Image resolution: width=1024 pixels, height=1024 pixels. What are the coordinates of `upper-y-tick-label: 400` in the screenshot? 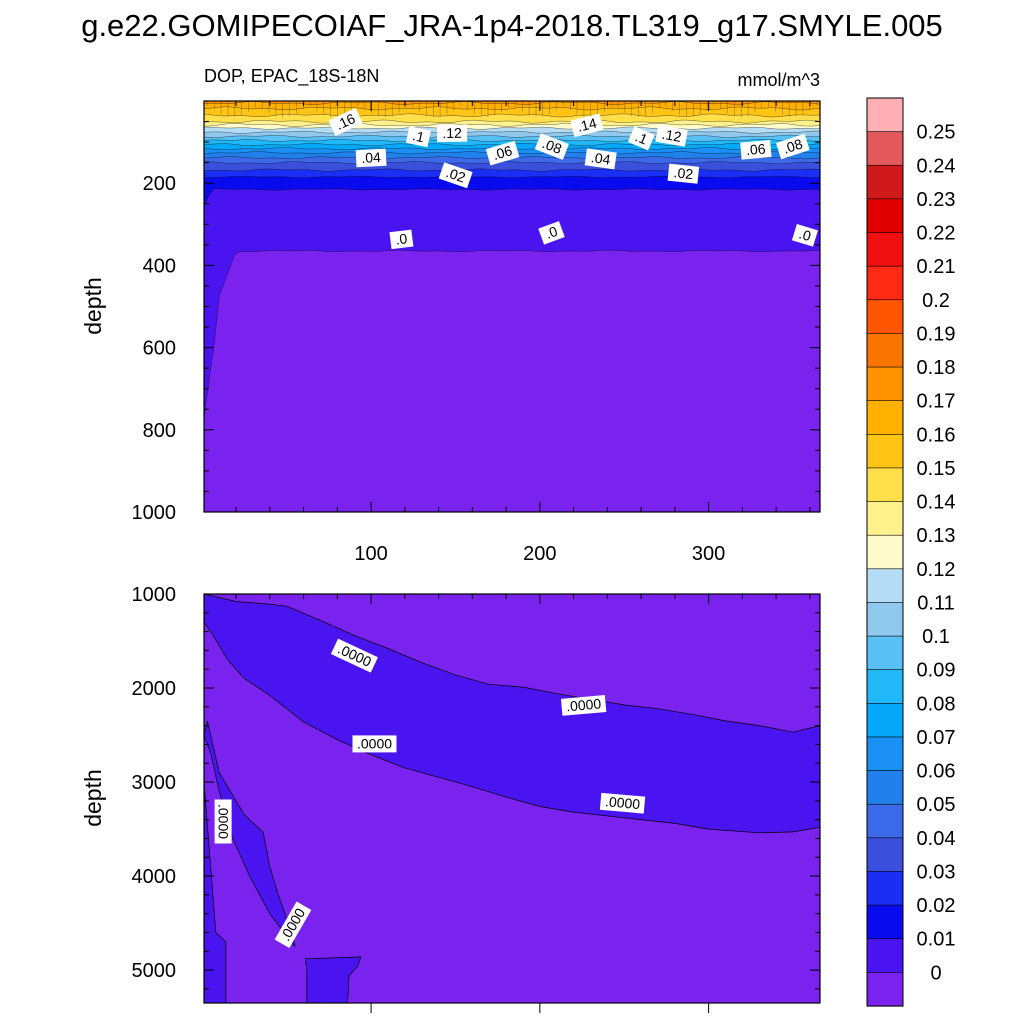 It's located at (159, 266).